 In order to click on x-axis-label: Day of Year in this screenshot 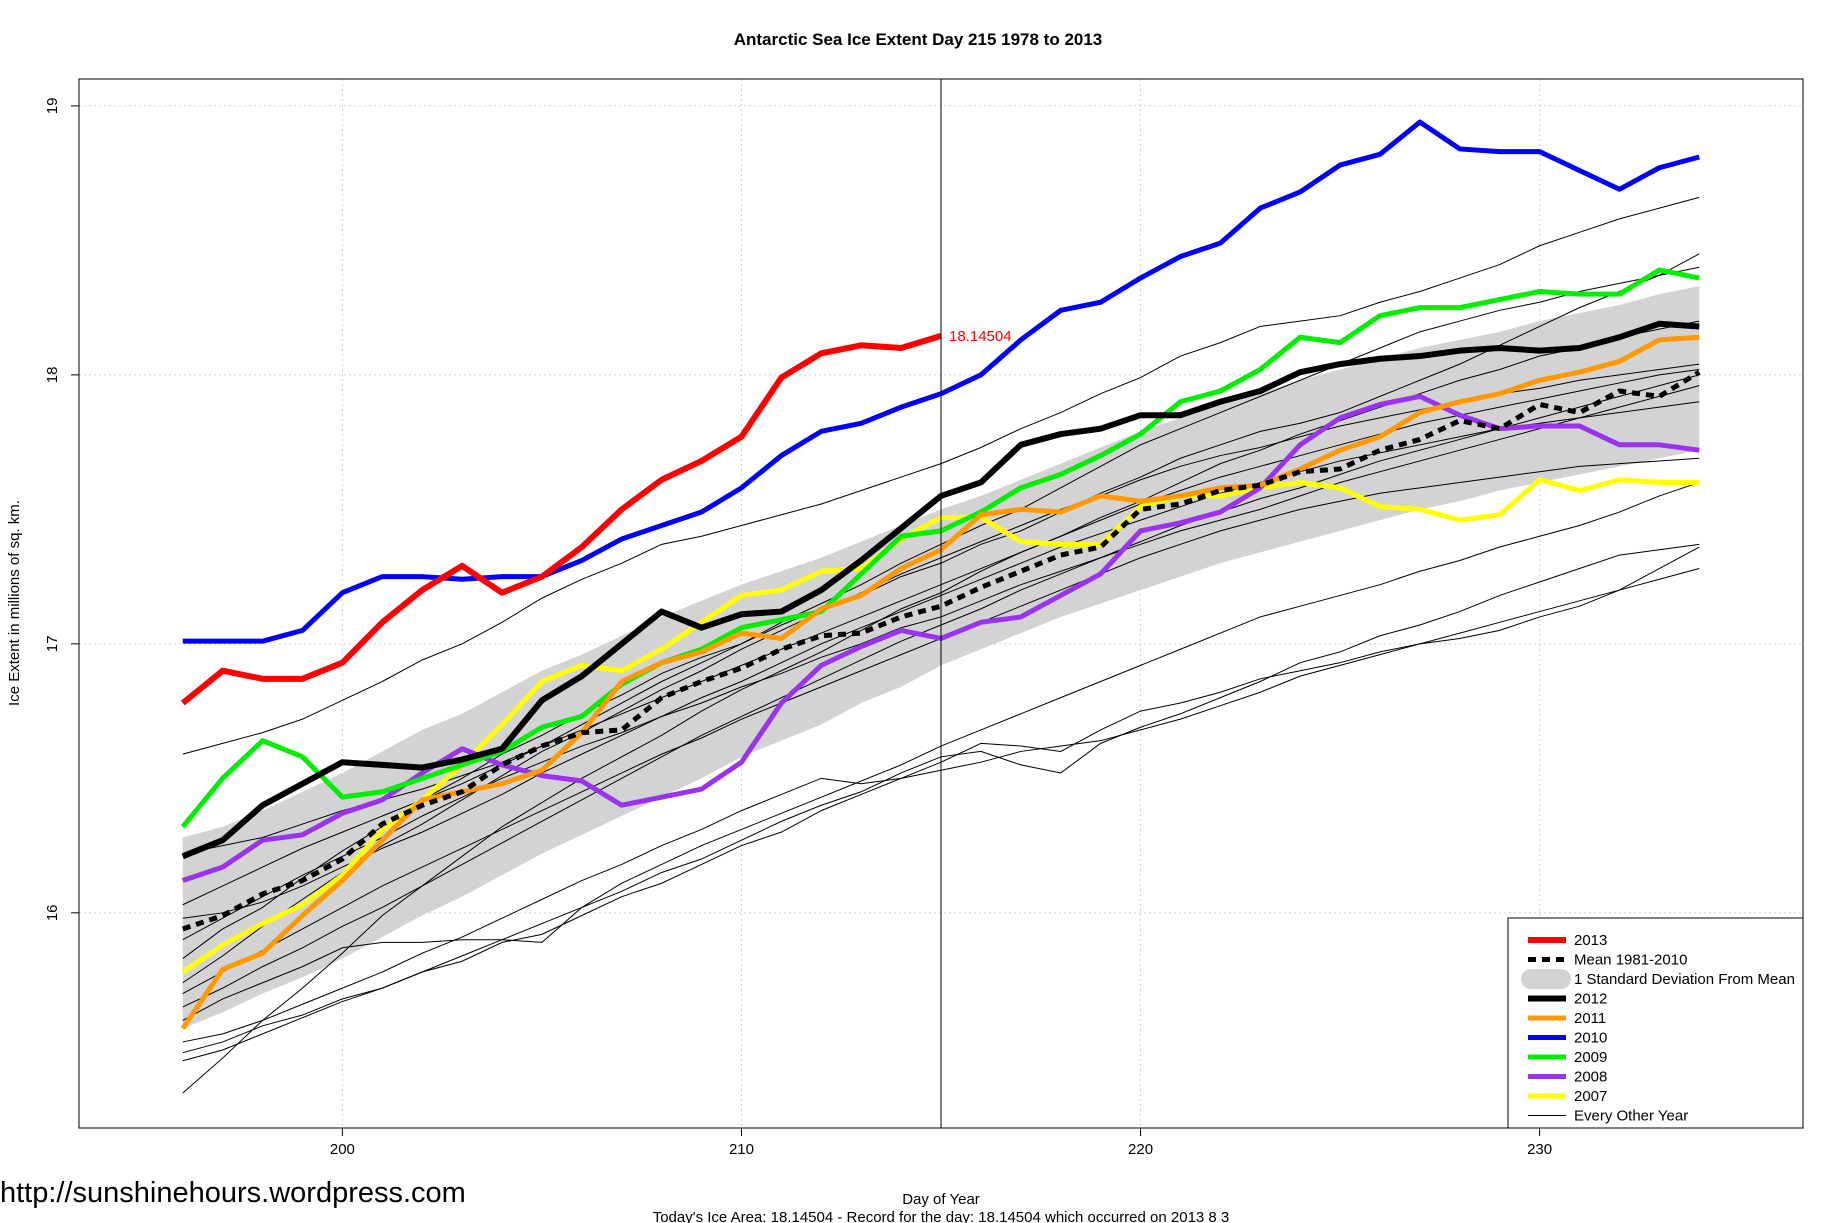, I will do `click(941, 1199)`.